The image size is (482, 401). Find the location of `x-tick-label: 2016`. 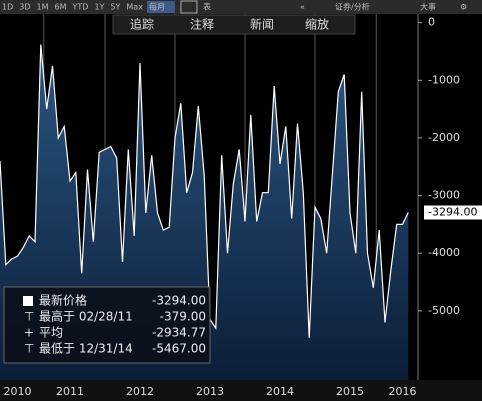

x-tick-label: 2016 is located at coordinates (403, 391).